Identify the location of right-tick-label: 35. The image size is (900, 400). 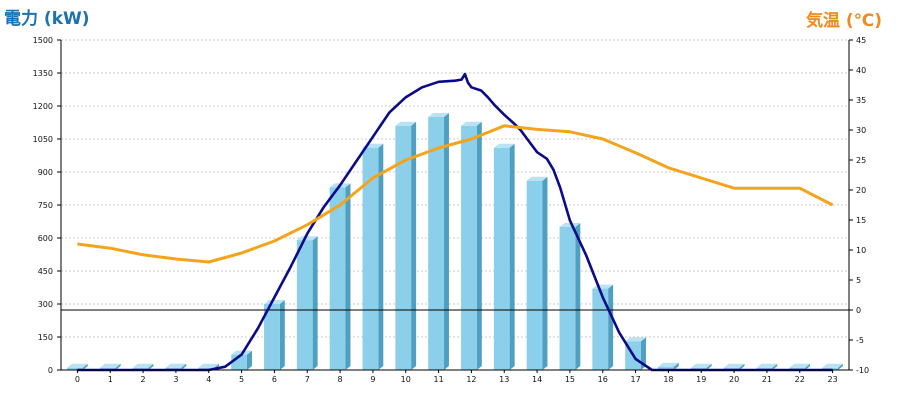
(861, 100).